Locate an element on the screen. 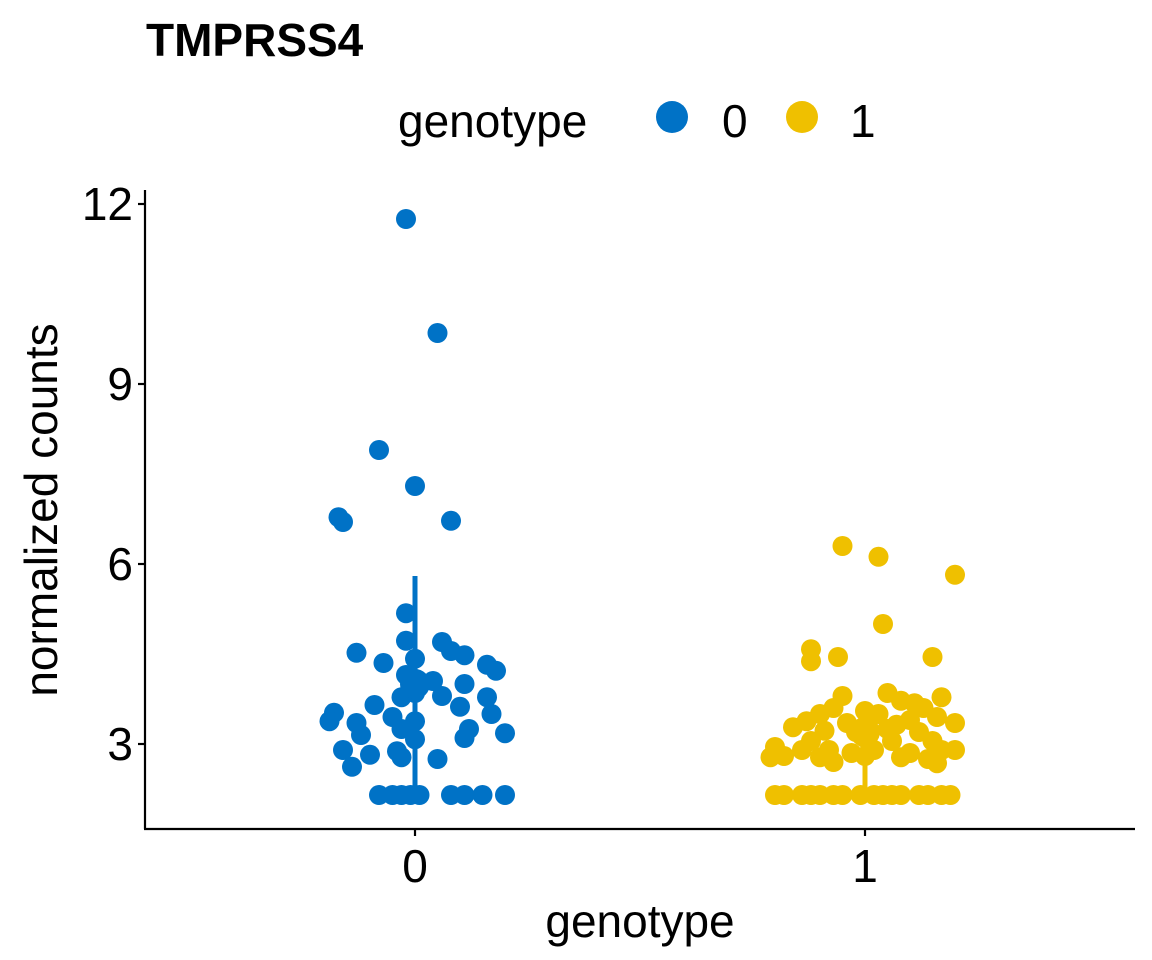  y-tick-label: 9 is located at coordinates (120, 384).